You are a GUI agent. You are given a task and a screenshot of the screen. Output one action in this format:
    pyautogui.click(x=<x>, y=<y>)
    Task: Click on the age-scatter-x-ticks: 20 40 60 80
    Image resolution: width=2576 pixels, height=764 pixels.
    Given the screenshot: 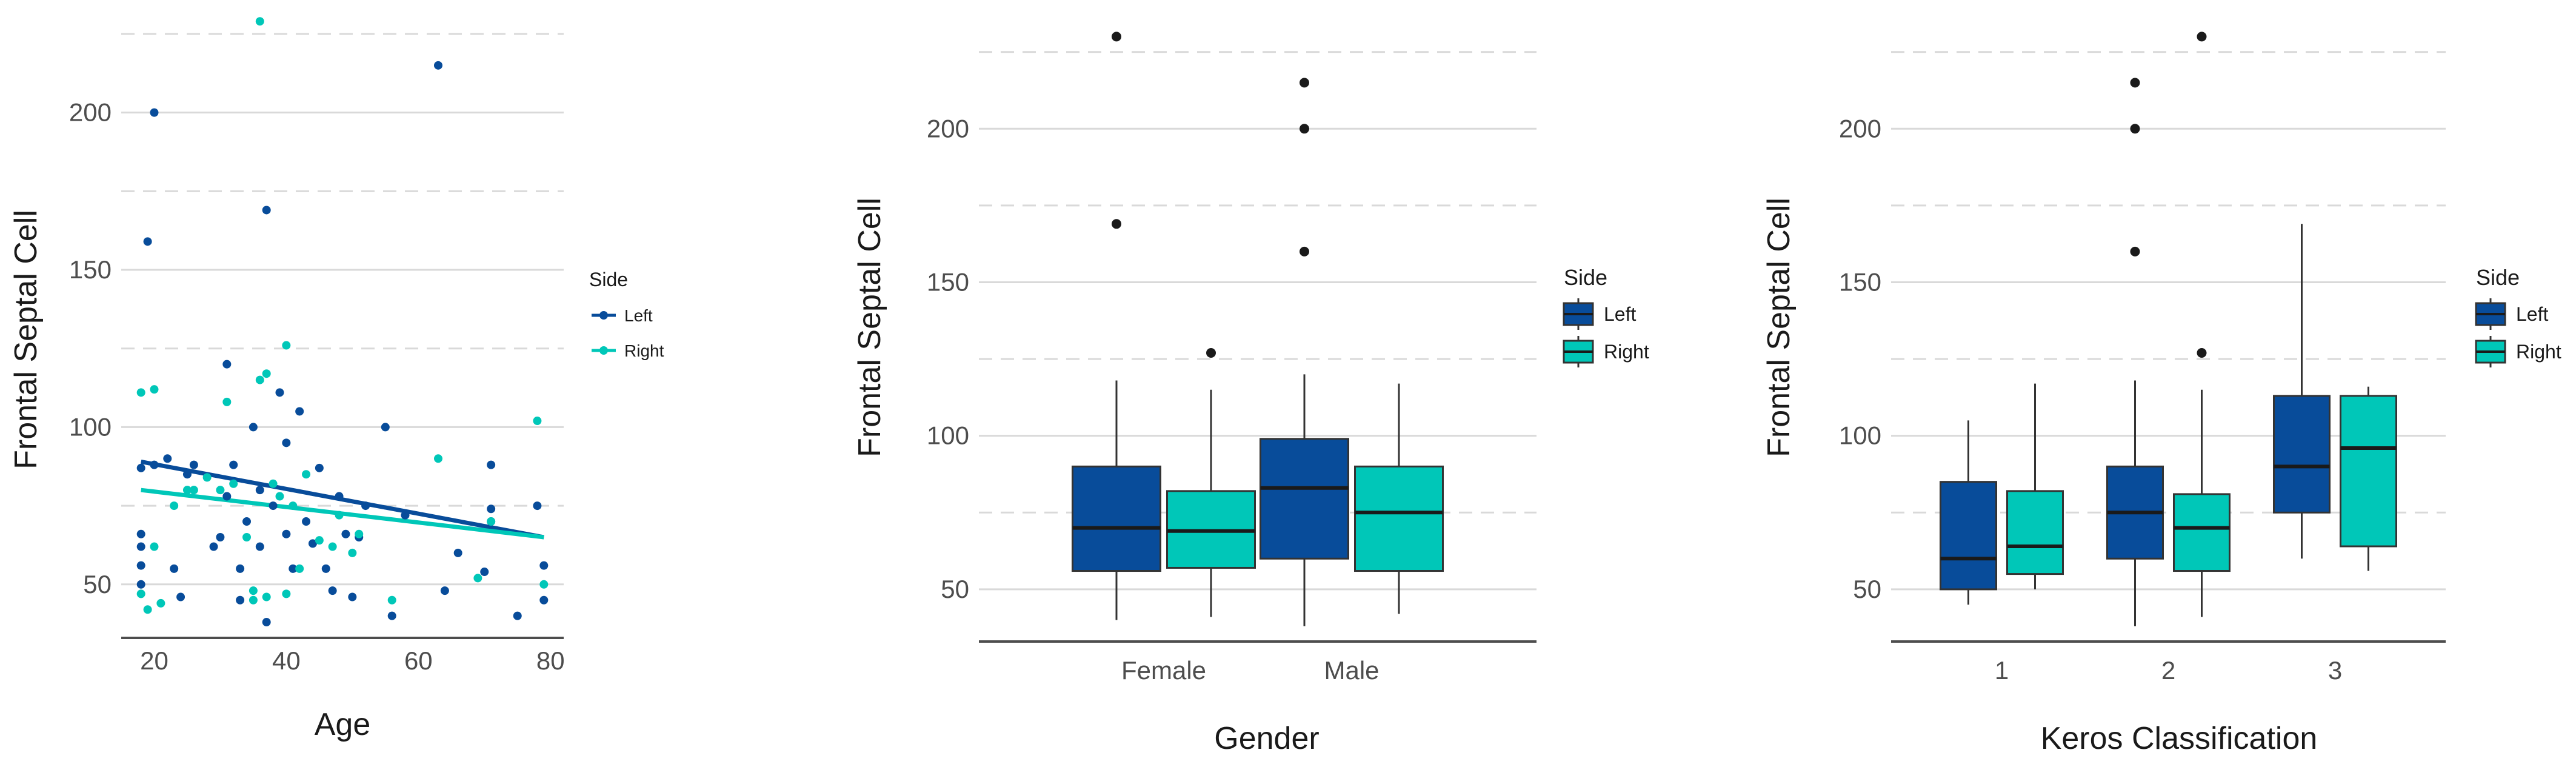 What is the action you would take?
    pyautogui.click(x=352, y=660)
    